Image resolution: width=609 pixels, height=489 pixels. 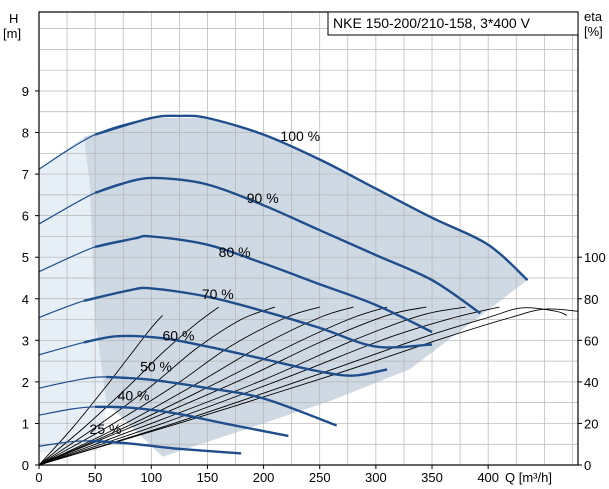 I want to click on speed-curve-label: 60 %, so click(x=179, y=335).